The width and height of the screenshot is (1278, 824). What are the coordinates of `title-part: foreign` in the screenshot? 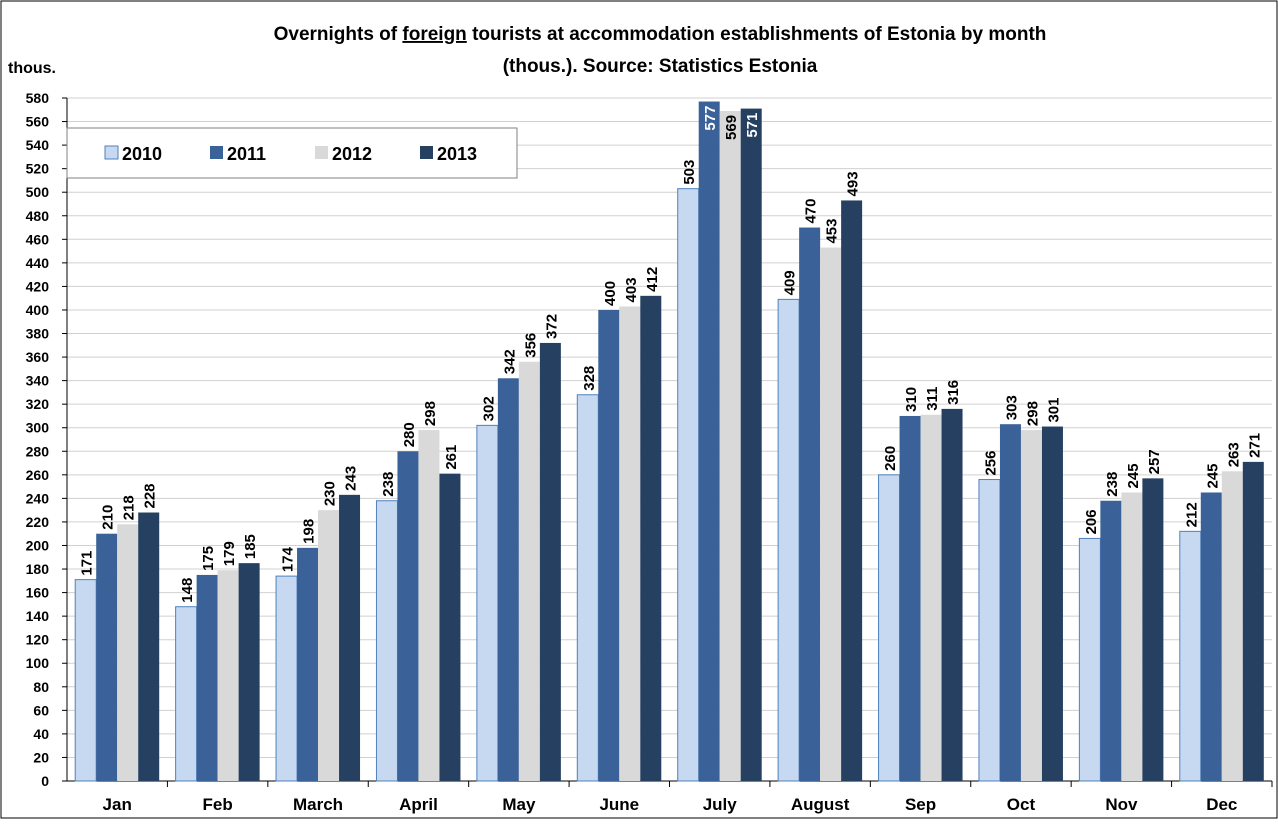 It's located at (434, 34).